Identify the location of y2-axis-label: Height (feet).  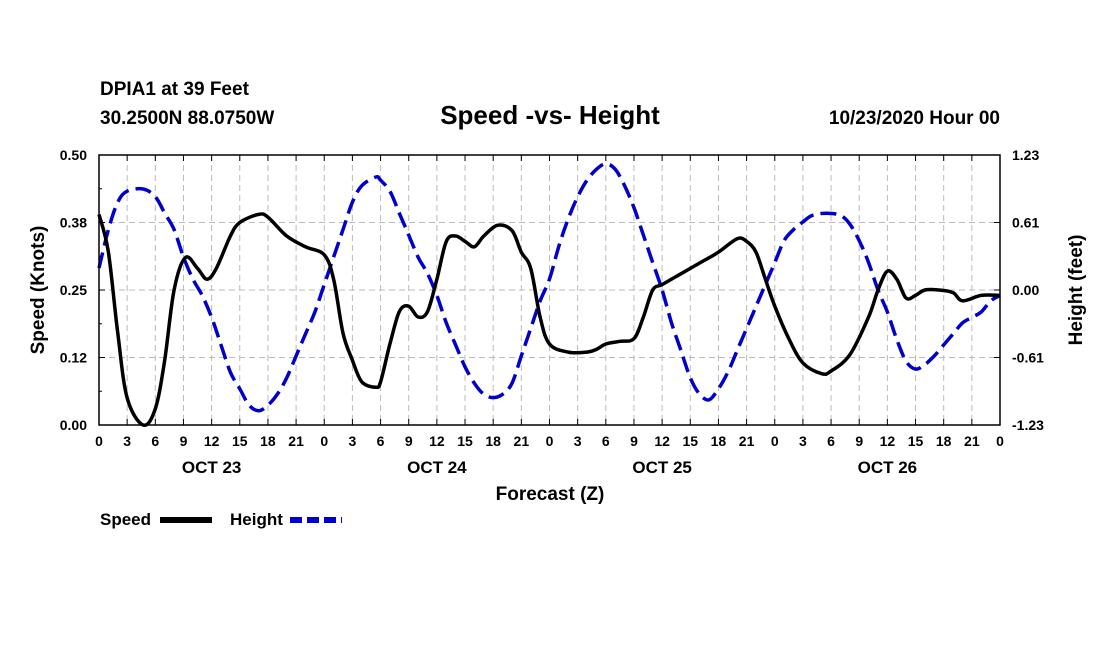
(1076, 290).